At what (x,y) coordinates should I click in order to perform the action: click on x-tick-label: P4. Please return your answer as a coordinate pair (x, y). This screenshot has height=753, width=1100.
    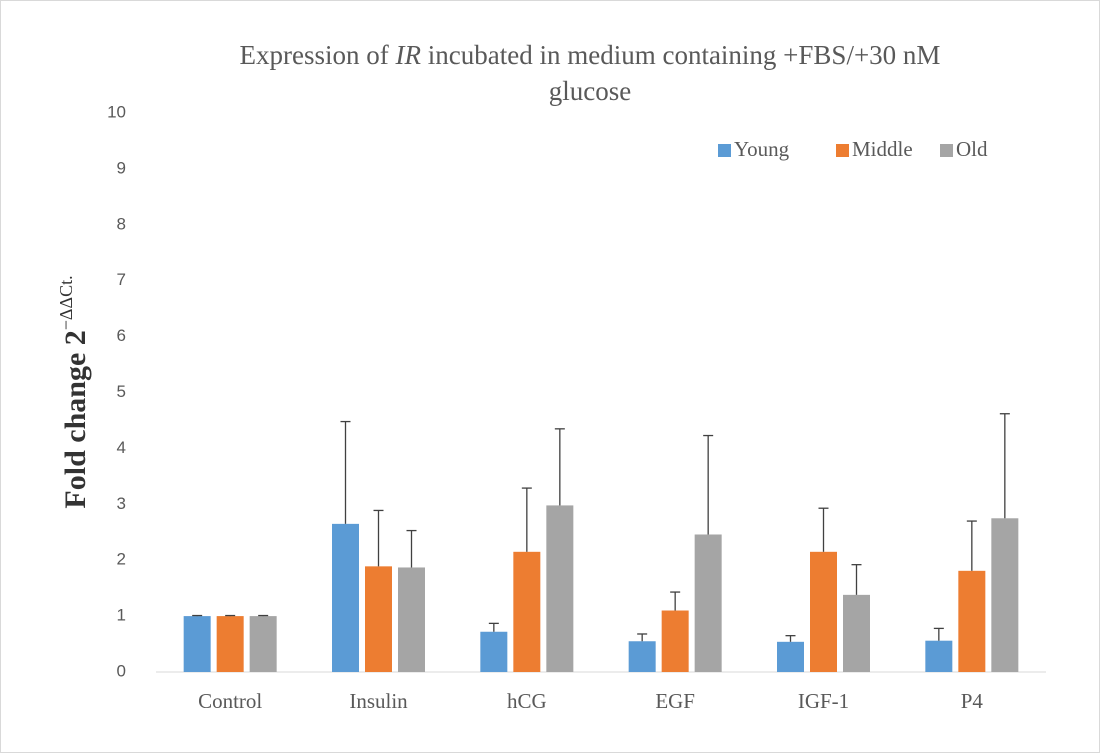
    Looking at the image, I should click on (972, 701).